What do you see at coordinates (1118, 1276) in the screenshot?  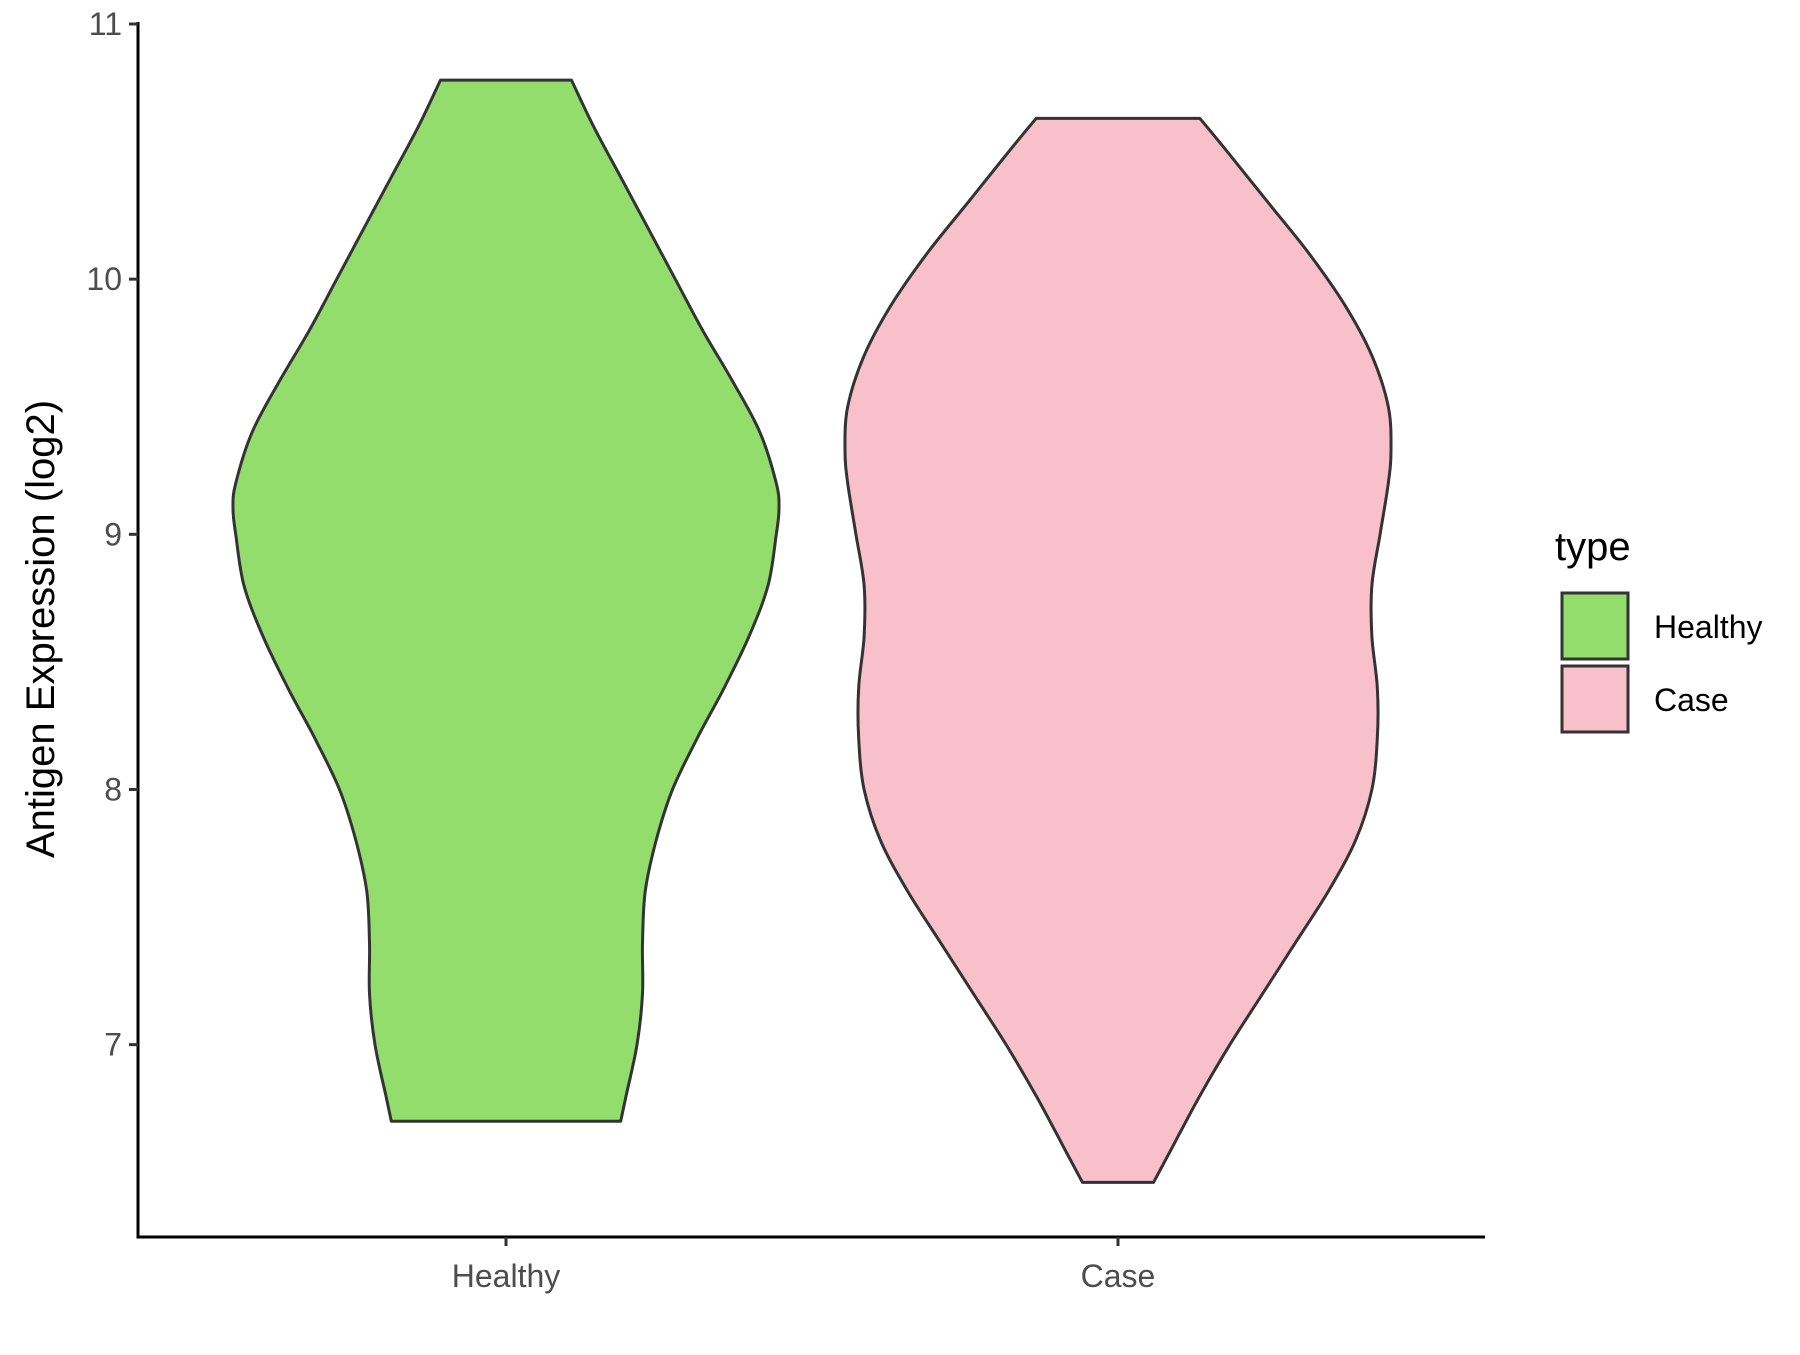 I see `x-tick-label: Case` at bounding box center [1118, 1276].